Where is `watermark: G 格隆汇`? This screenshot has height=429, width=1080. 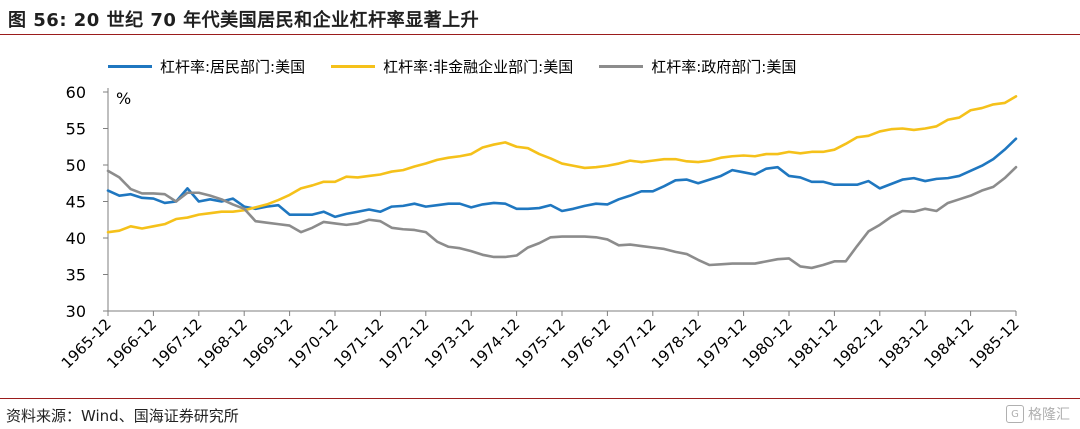
watermark: G 格隆汇 is located at coordinates (1038, 414).